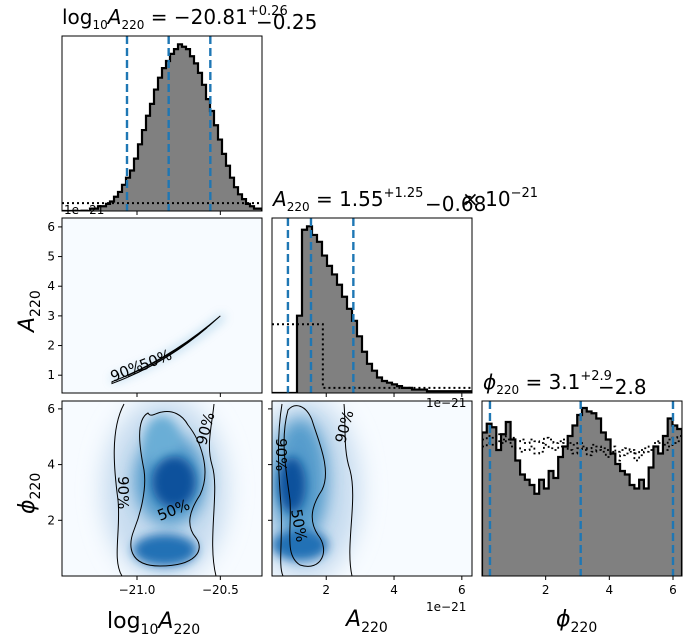 This screenshot has height=642, width=692. Describe the element at coordinates (84, 210) in the screenshot. I see `offset-text-logA-hist: 1e−21` at that location.